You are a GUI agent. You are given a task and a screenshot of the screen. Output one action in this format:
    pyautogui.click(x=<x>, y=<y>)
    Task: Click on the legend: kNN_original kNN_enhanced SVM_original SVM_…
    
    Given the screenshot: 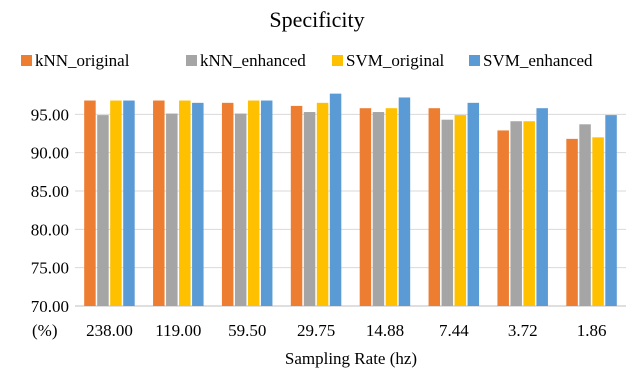 What is the action you would take?
    pyautogui.click(x=307, y=60)
    